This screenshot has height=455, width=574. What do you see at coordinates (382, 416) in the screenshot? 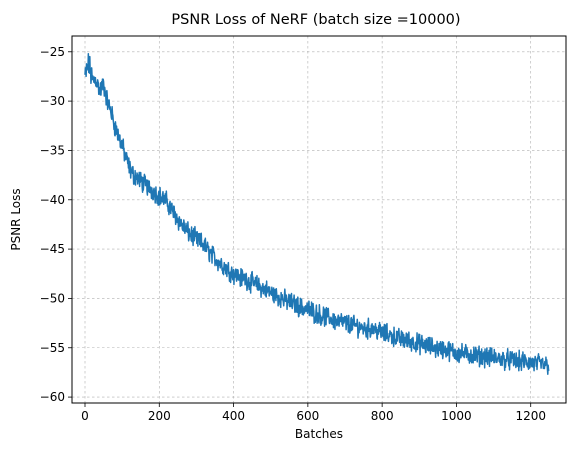
I see `x-tick-label: 800` at bounding box center [382, 416].